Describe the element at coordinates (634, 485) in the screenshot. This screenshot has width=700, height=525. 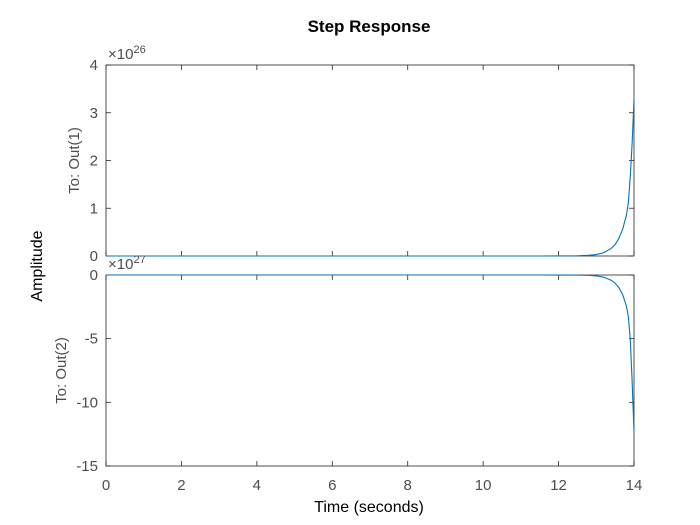
I see `x-tick-label: 14` at that location.